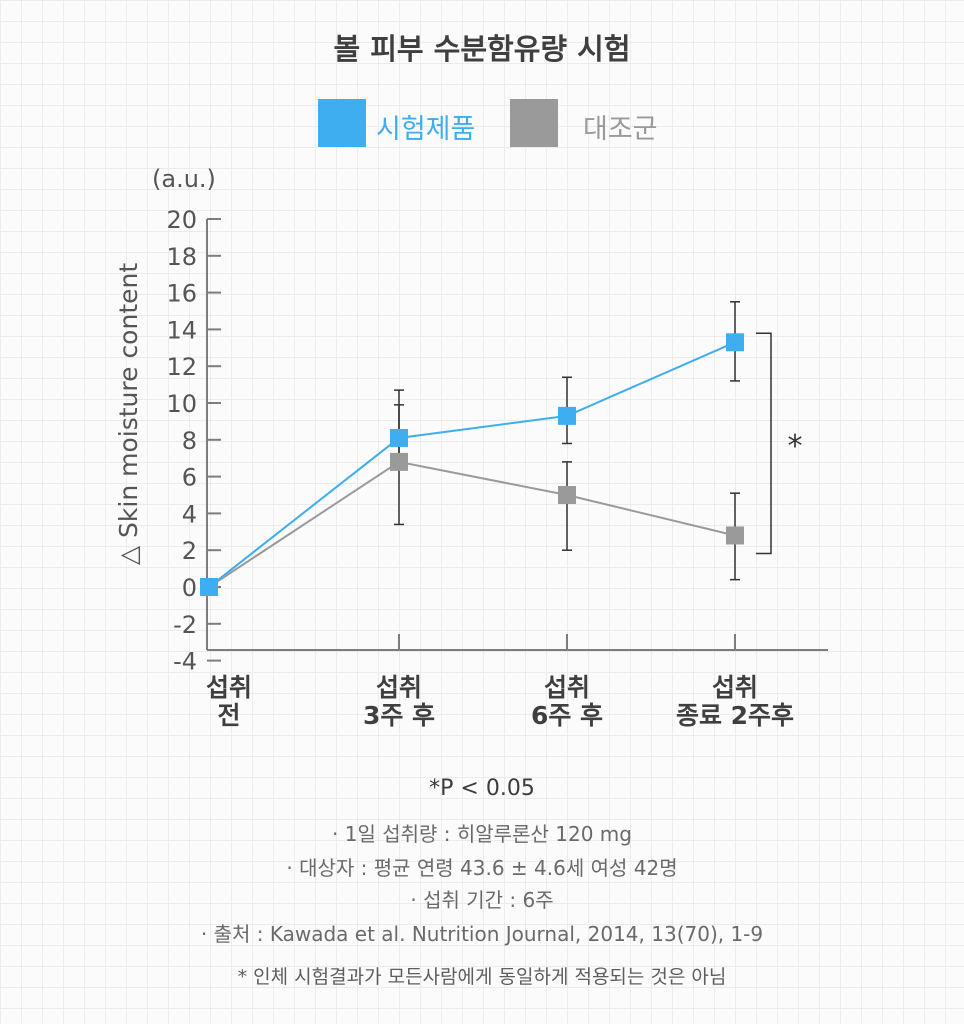 This screenshot has height=1024, width=964. Describe the element at coordinates (795, 446) in the screenshot. I see `significance-mark: *` at that location.